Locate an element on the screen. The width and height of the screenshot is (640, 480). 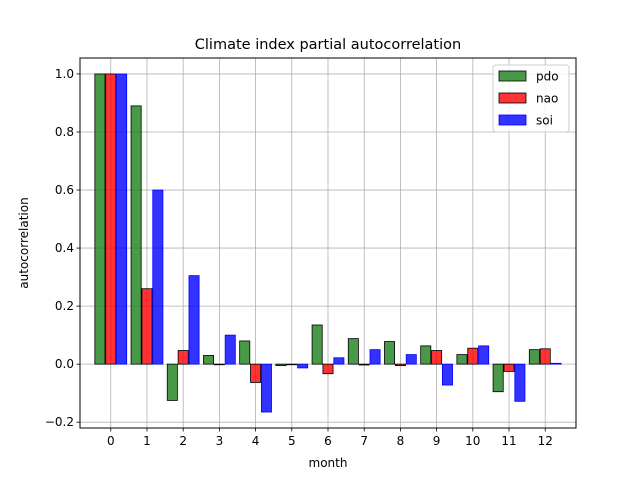
x-tick-label: 6 is located at coordinates (328, 441).